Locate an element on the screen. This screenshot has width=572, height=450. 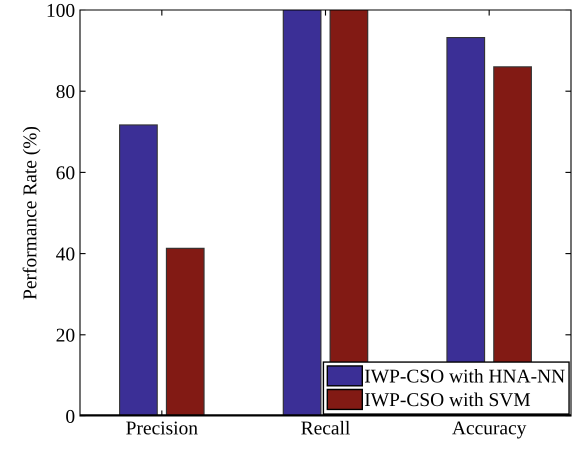
legend-label: IWP-CSO with SVM is located at coordinates (447, 399).